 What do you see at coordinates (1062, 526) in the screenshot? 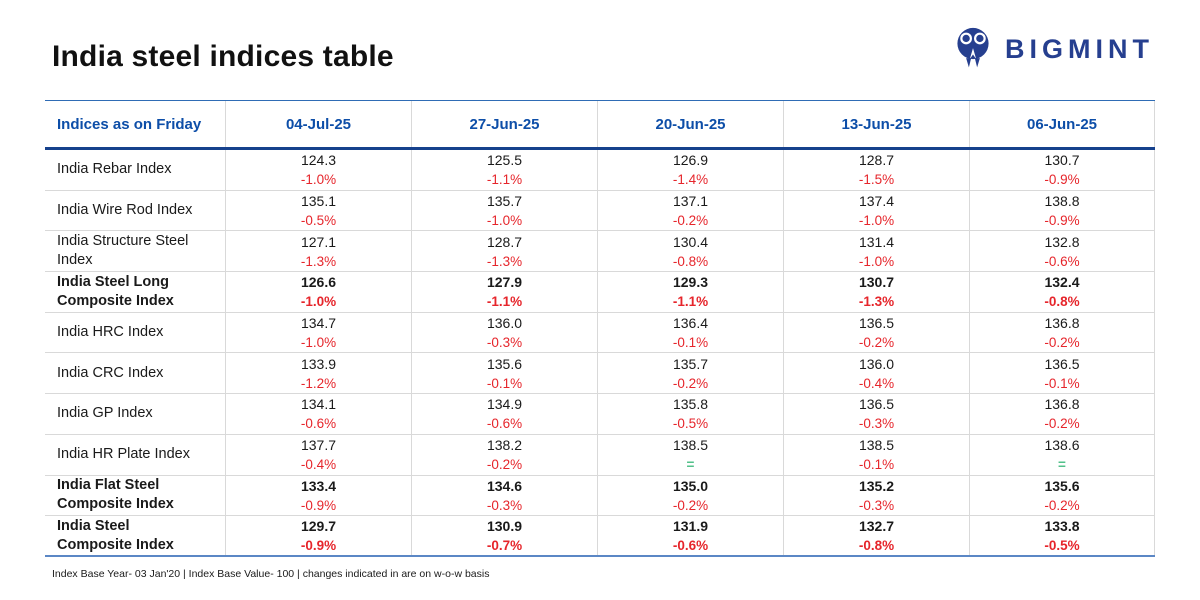
I see `index-value: 133.8` at bounding box center [1062, 526].